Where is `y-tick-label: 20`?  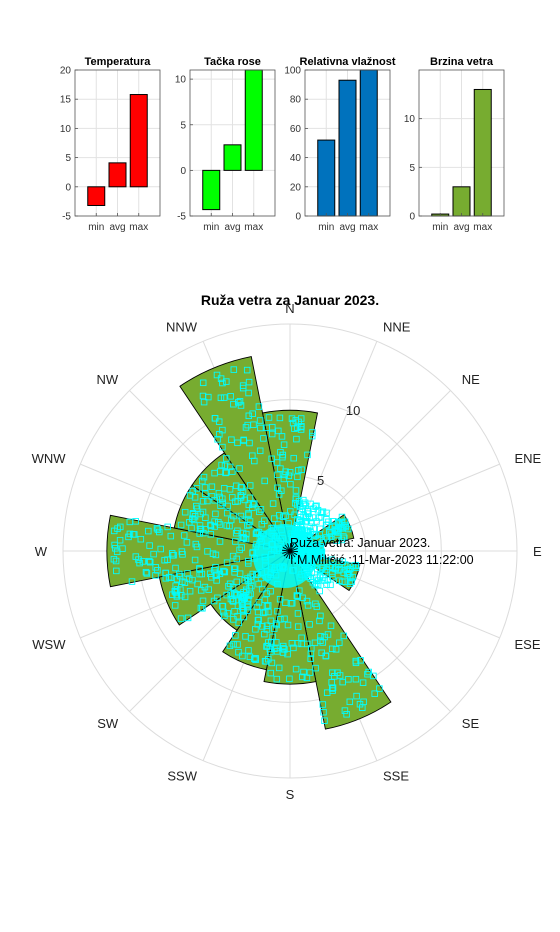 y-tick-label: 20 is located at coordinates (66, 71).